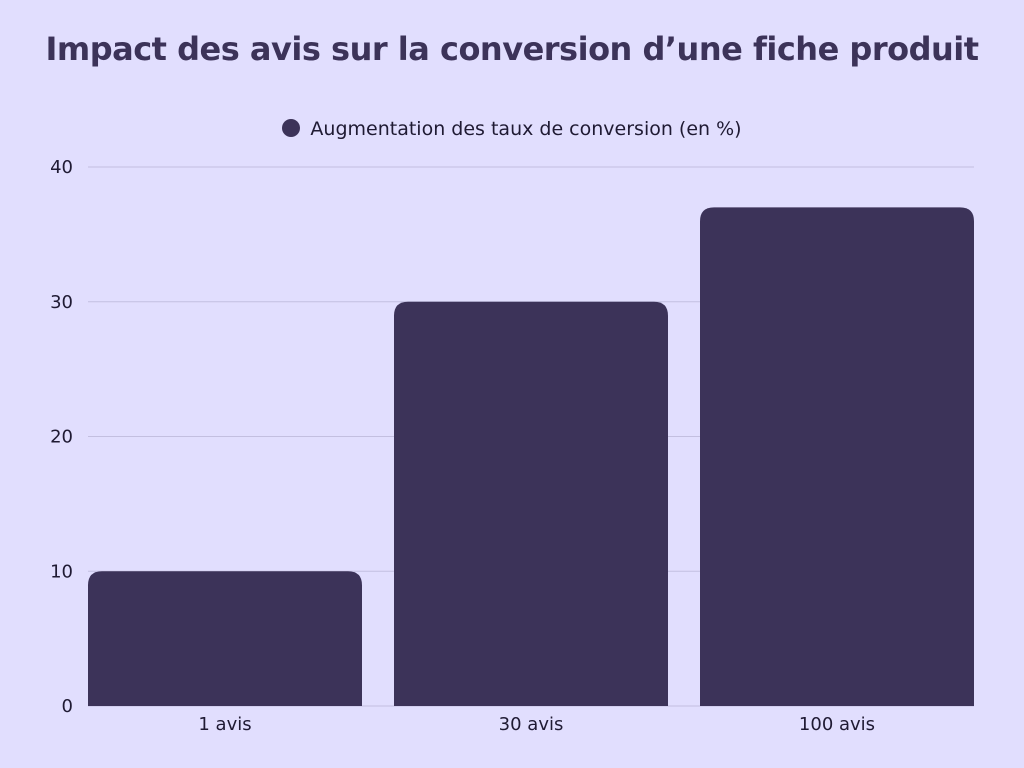 The height and width of the screenshot is (768, 1024). What do you see at coordinates (61, 571) in the screenshot?
I see `y-tick-label: 10` at bounding box center [61, 571].